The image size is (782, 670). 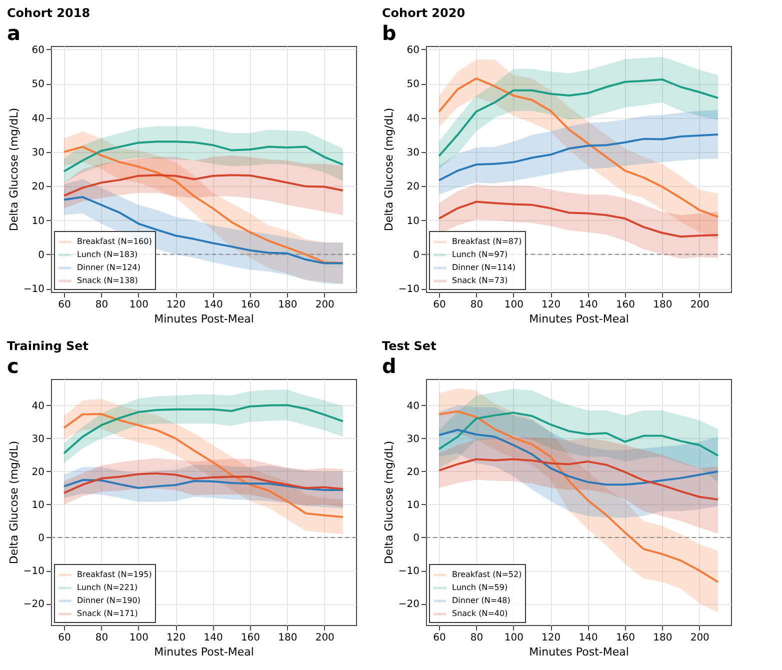 I want to click on legend-label: Lunch (N=183), so click(x=107, y=254).